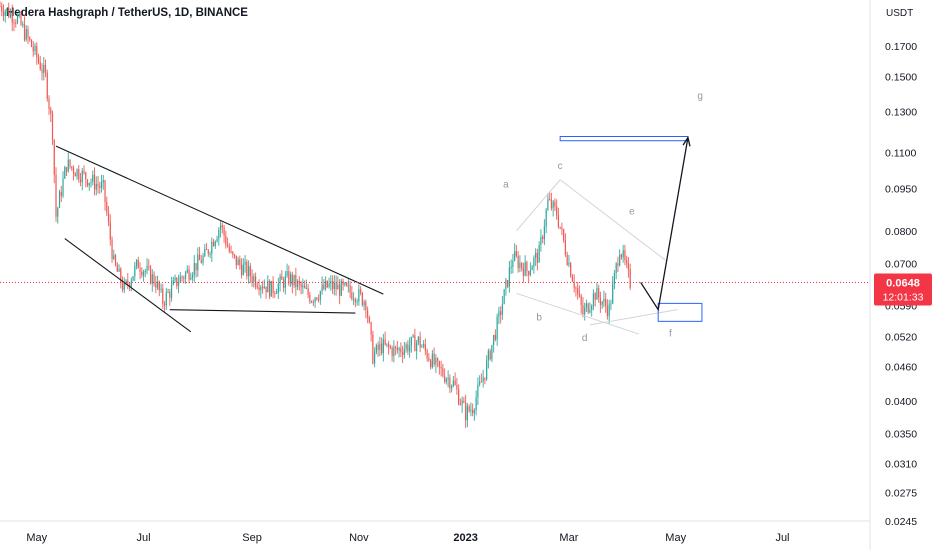 The width and height of the screenshot is (932, 550). What do you see at coordinates (901, 265) in the screenshot?
I see `y-tick-label: 0.0700` at bounding box center [901, 265].